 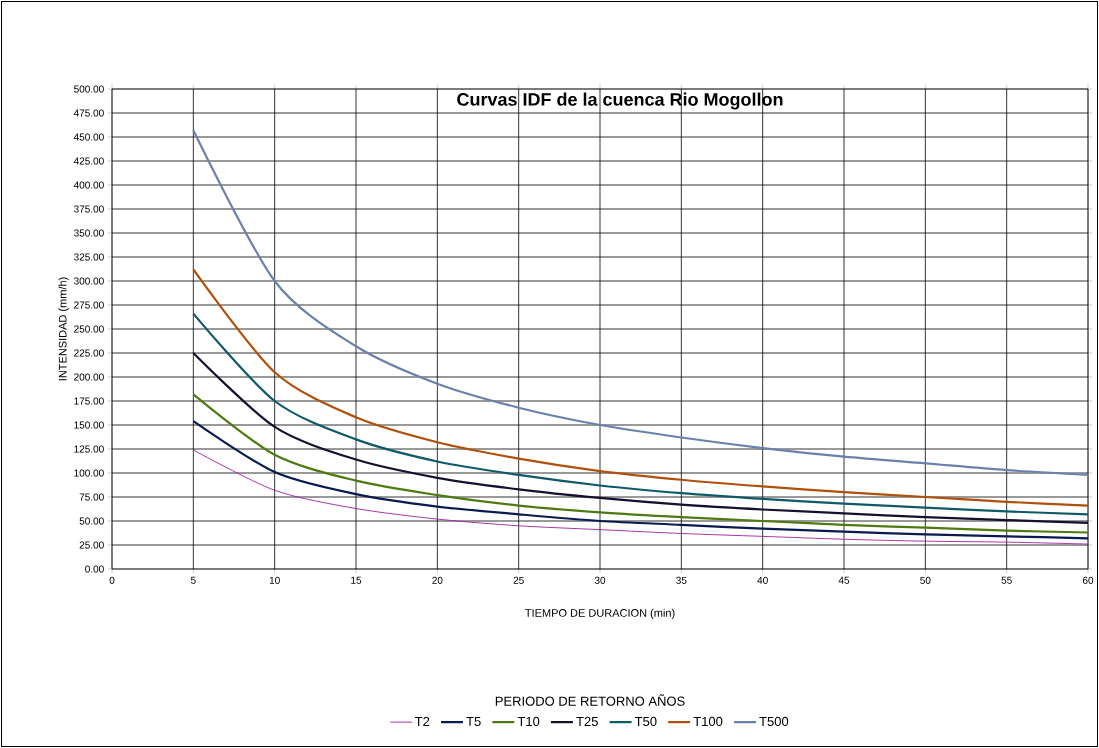 I want to click on y-tick-label: 100.00, so click(x=89, y=473).